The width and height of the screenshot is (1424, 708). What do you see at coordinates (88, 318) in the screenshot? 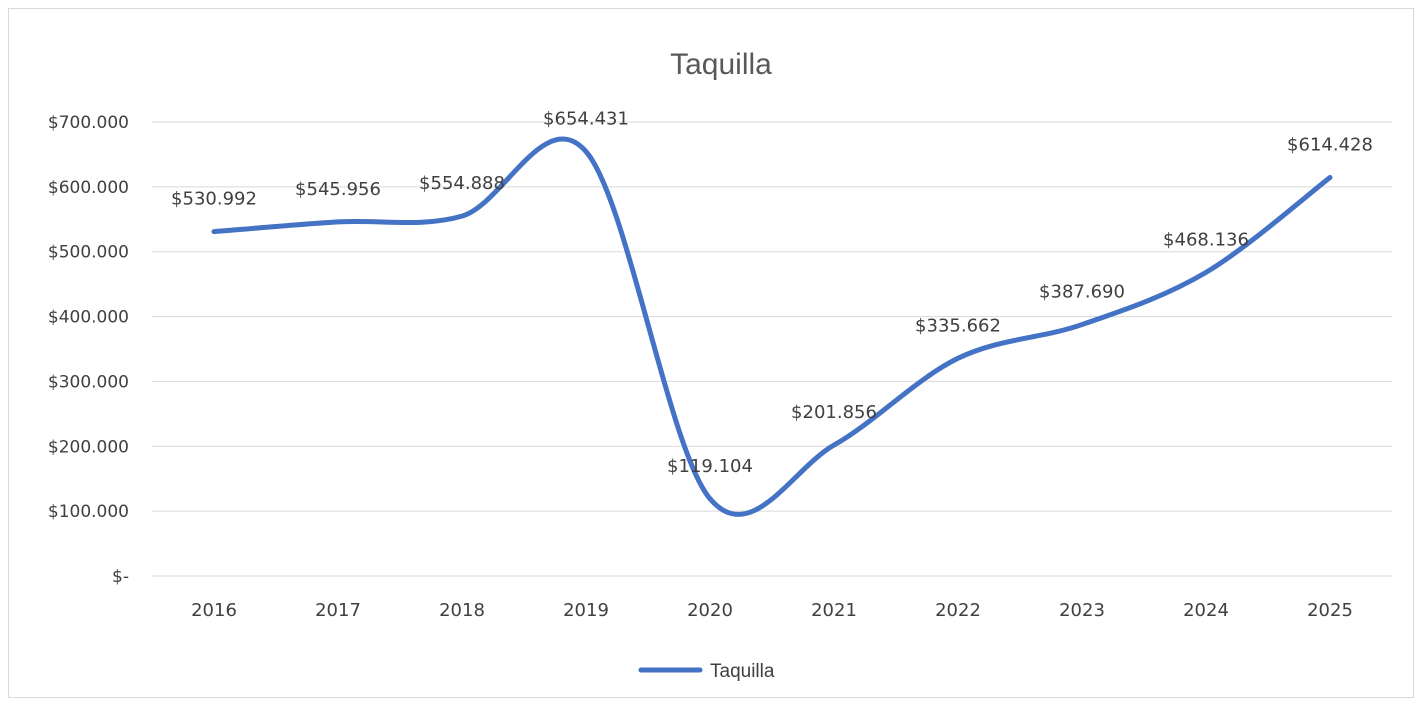
I see `y-tick-label: $400.000` at bounding box center [88, 318].